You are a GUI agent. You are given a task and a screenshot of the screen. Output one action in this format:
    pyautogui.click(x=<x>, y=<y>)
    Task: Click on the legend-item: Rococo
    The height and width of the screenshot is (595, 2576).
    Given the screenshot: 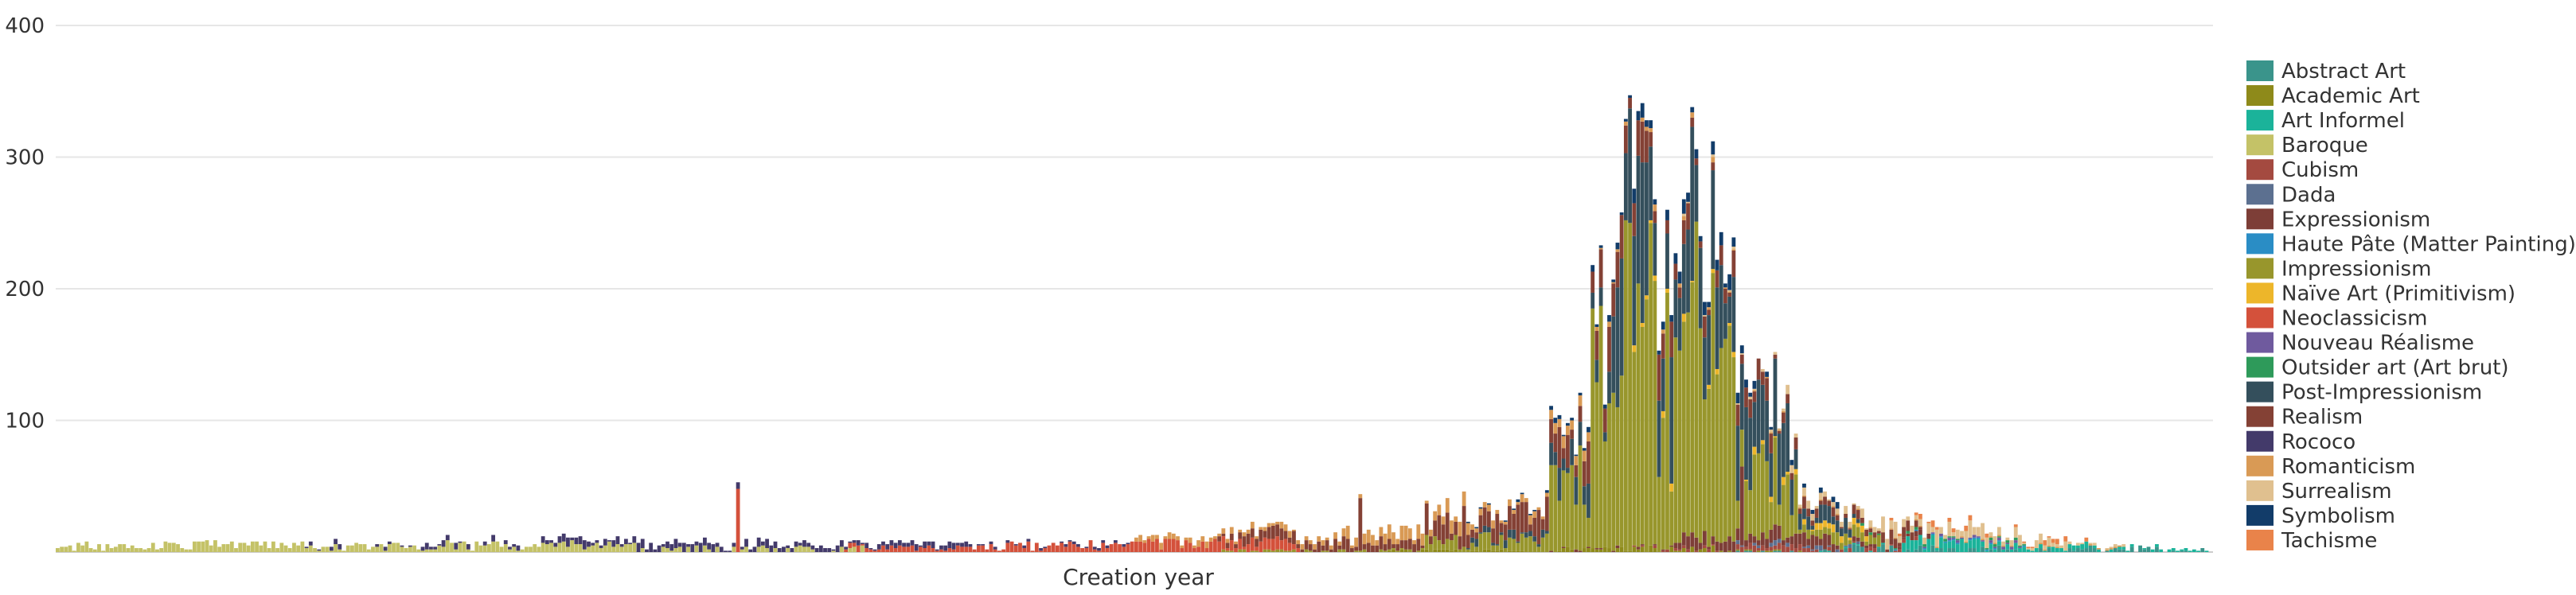 What is the action you would take?
    pyautogui.click(x=2300, y=442)
    